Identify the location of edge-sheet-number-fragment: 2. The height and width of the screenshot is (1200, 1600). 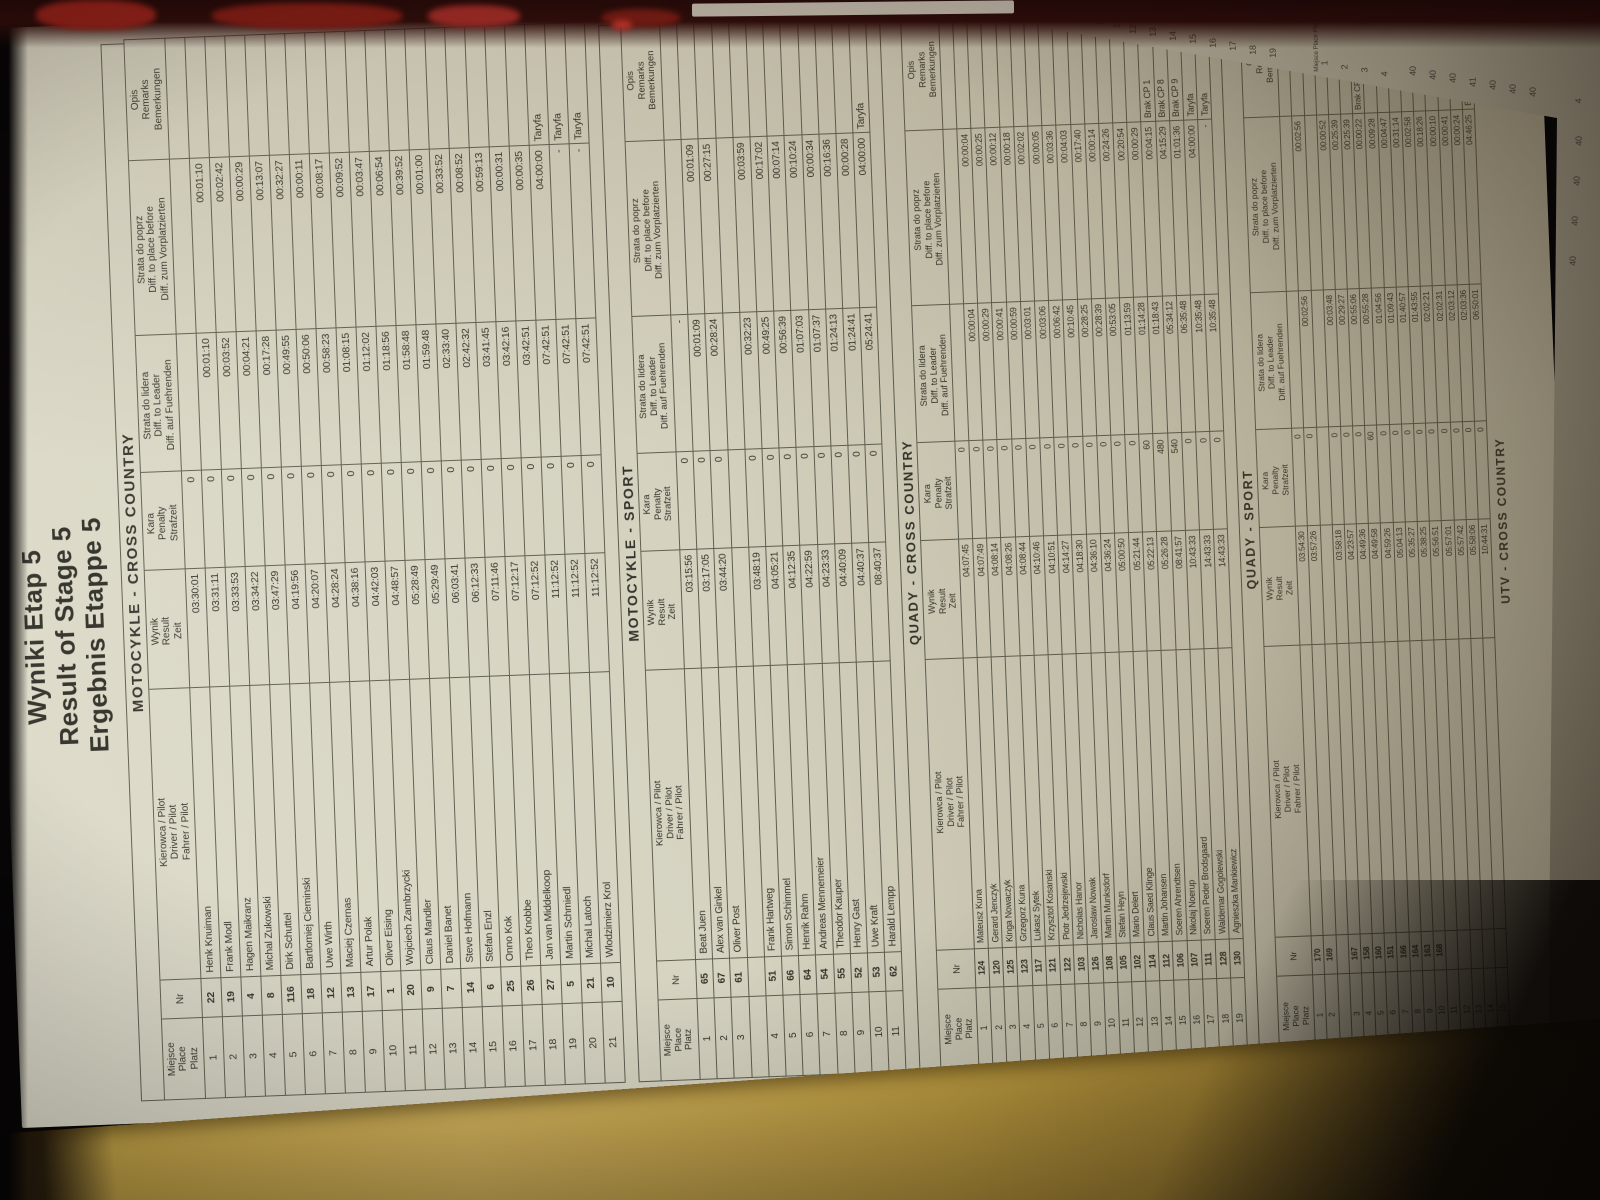
(1344, 67).